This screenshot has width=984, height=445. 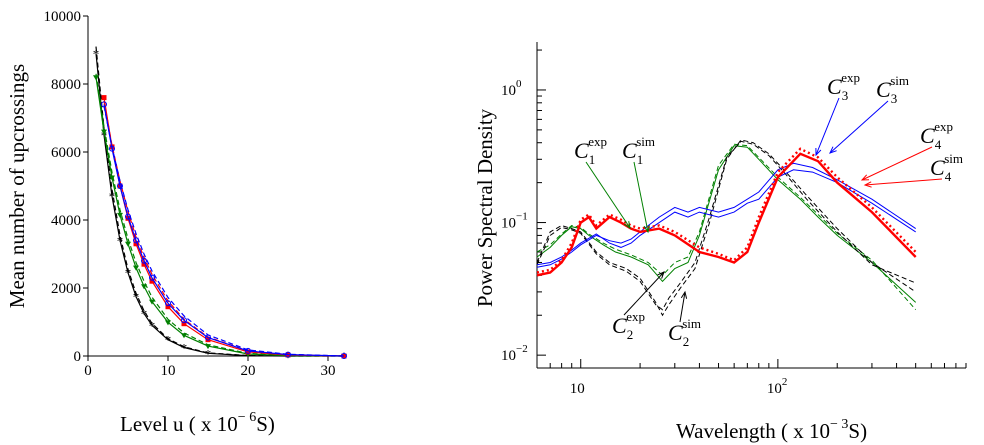 I want to click on left-y-tick-label: 10000, so click(x=63, y=17).